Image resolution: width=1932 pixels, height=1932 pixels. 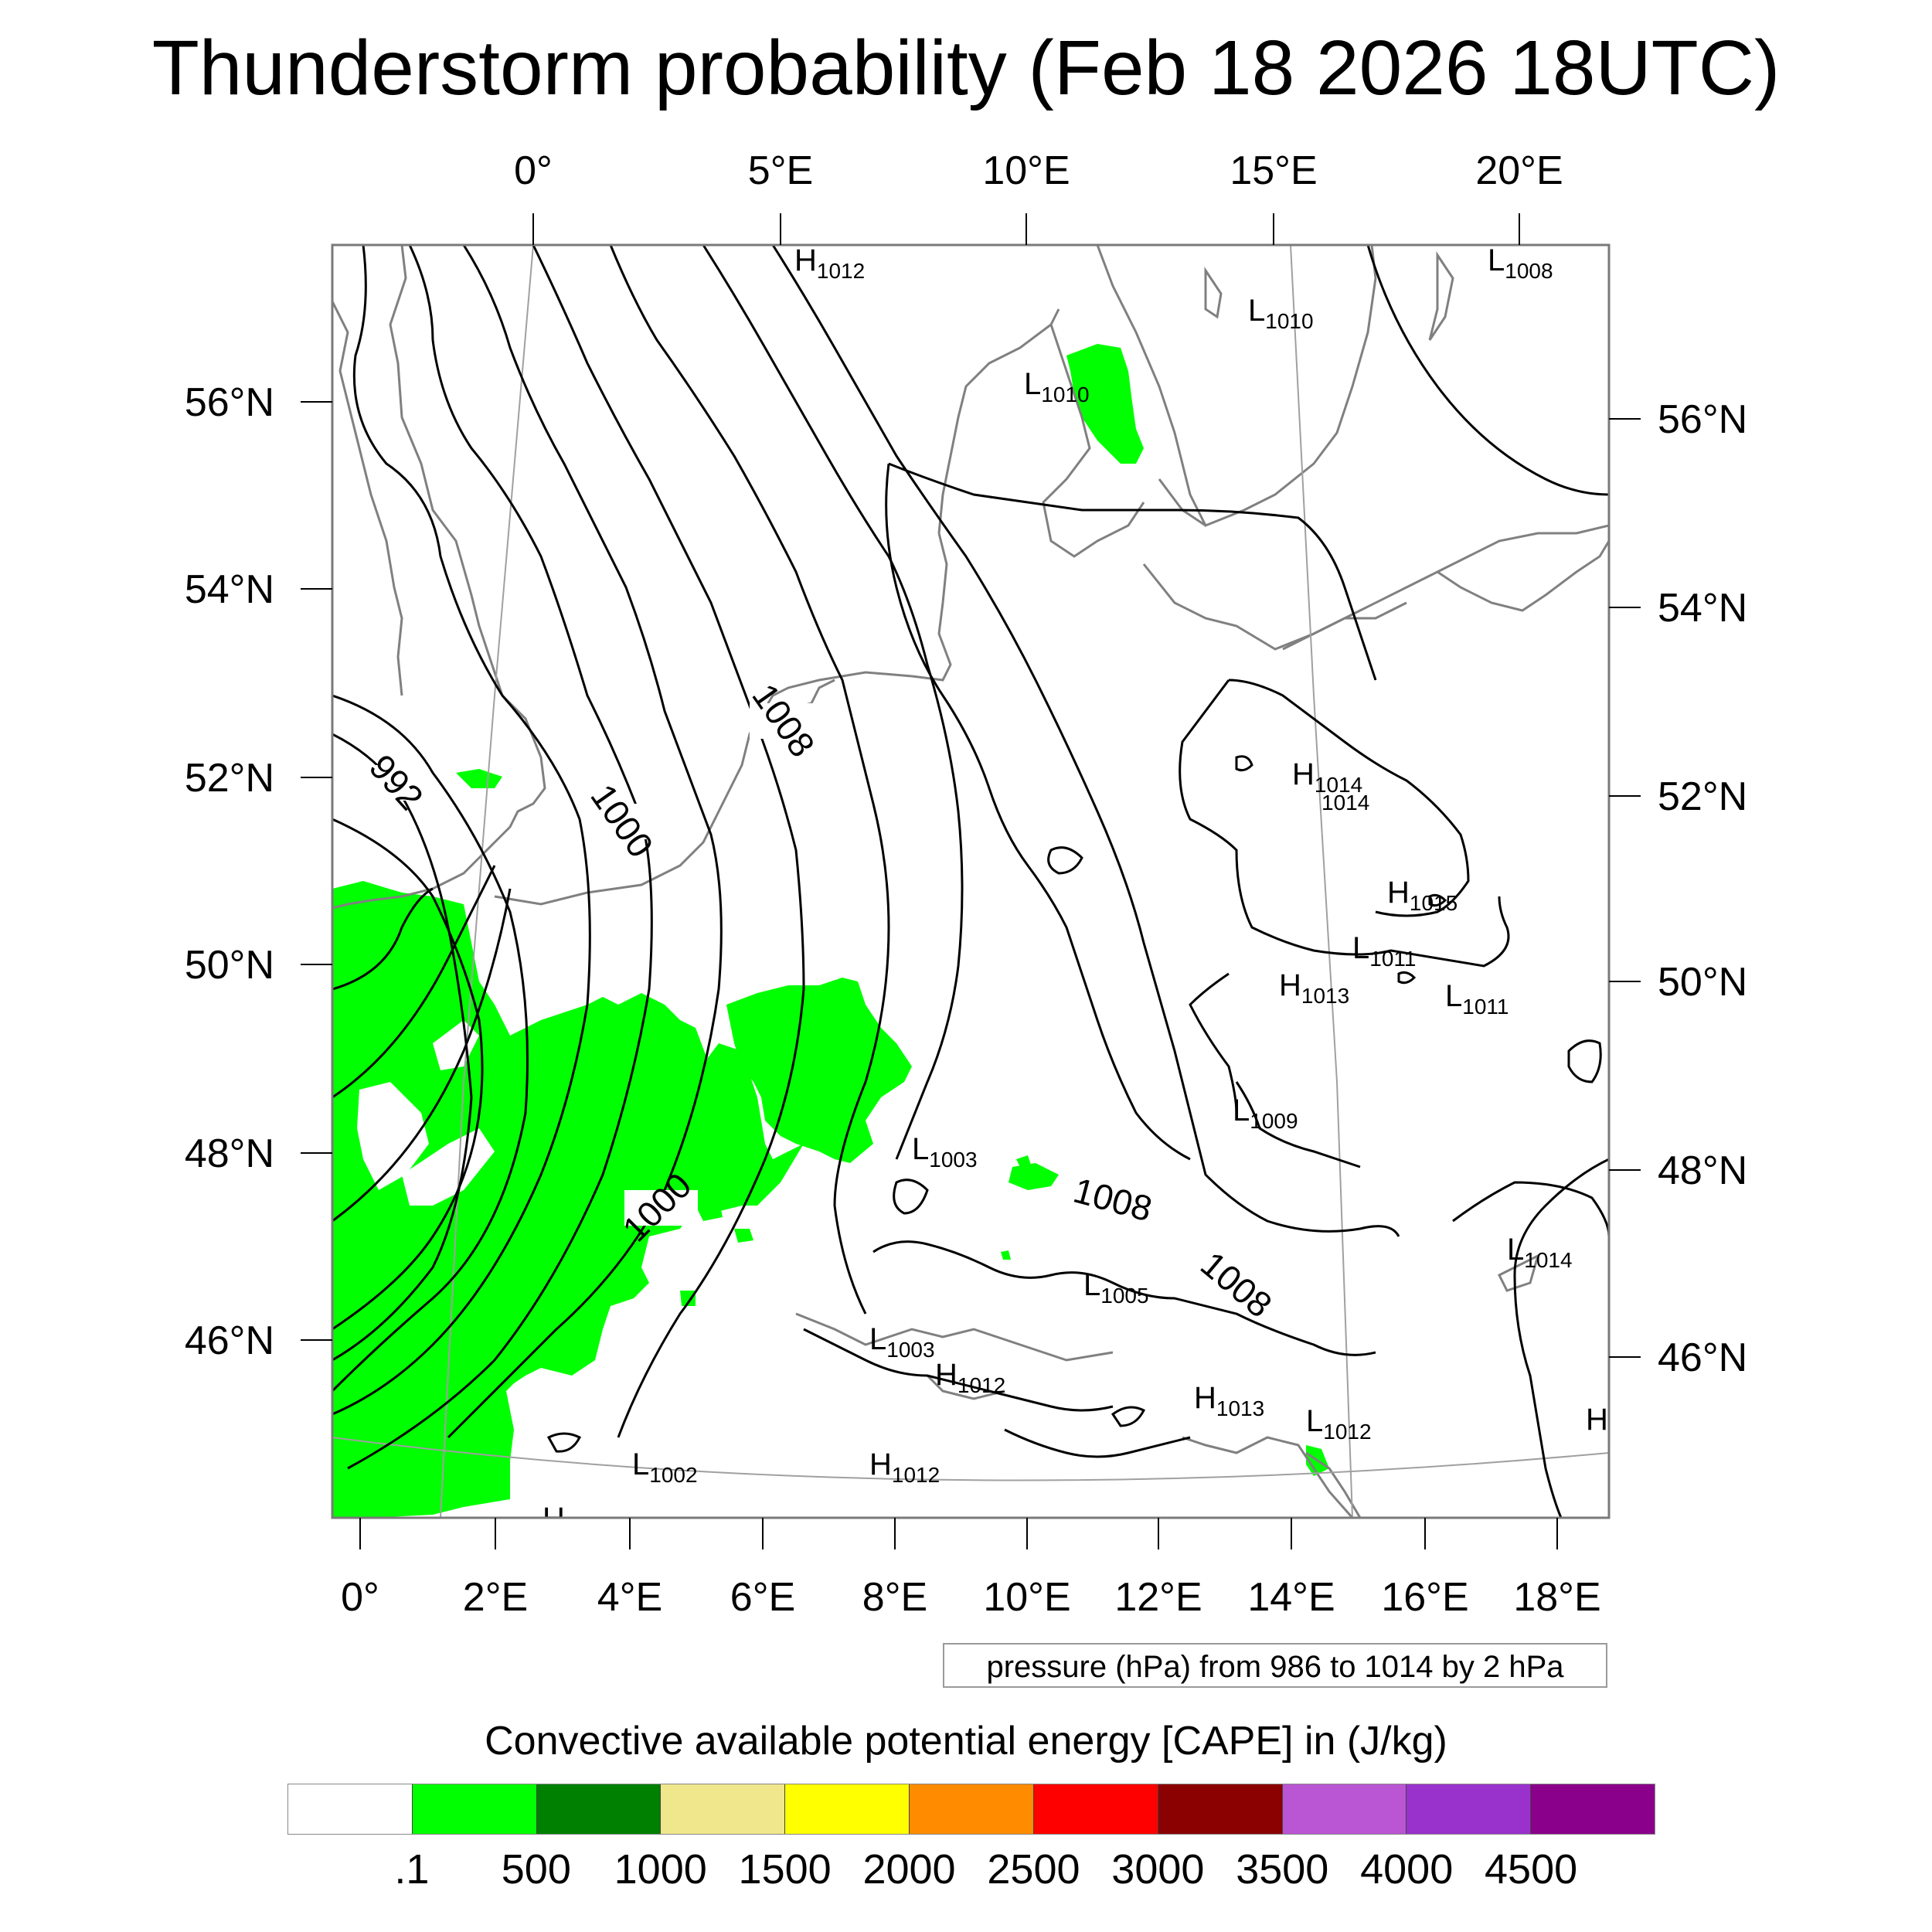 What do you see at coordinates (1034, 1177) in the screenshot?
I see `cape-area-germany` at bounding box center [1034, 1177].